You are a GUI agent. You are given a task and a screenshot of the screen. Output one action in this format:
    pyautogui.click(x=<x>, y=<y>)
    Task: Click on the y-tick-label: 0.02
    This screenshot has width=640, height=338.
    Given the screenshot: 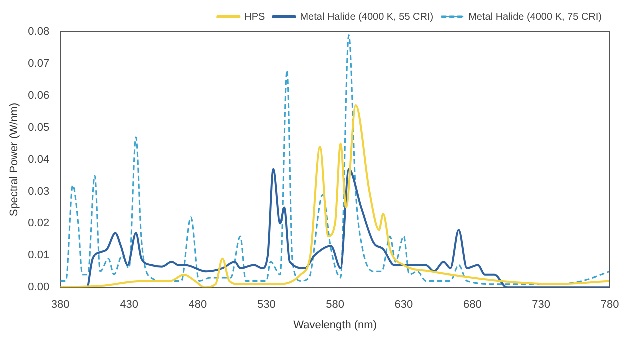 What is the action you would take?
    pyautogui.click(x=39, y=224)
    